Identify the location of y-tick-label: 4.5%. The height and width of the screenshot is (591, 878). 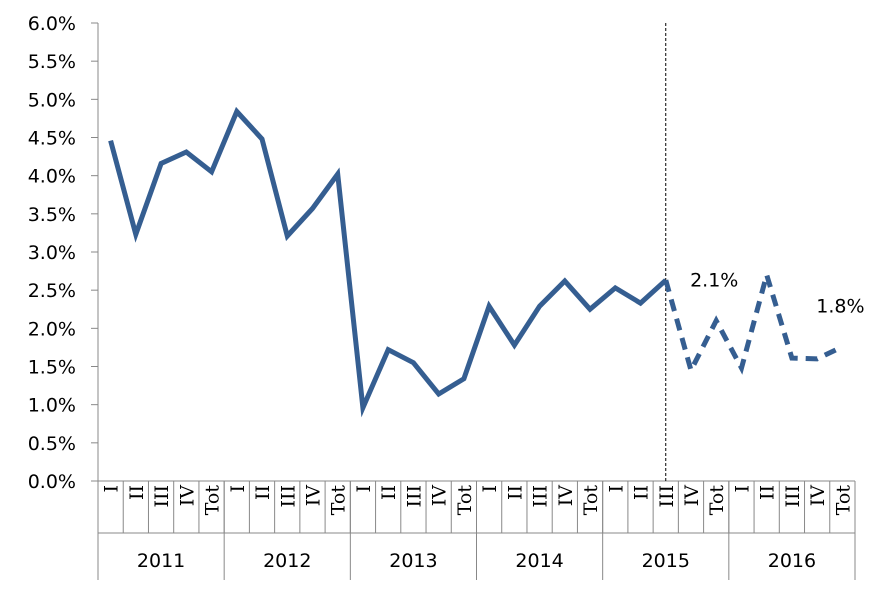
(52, 139).